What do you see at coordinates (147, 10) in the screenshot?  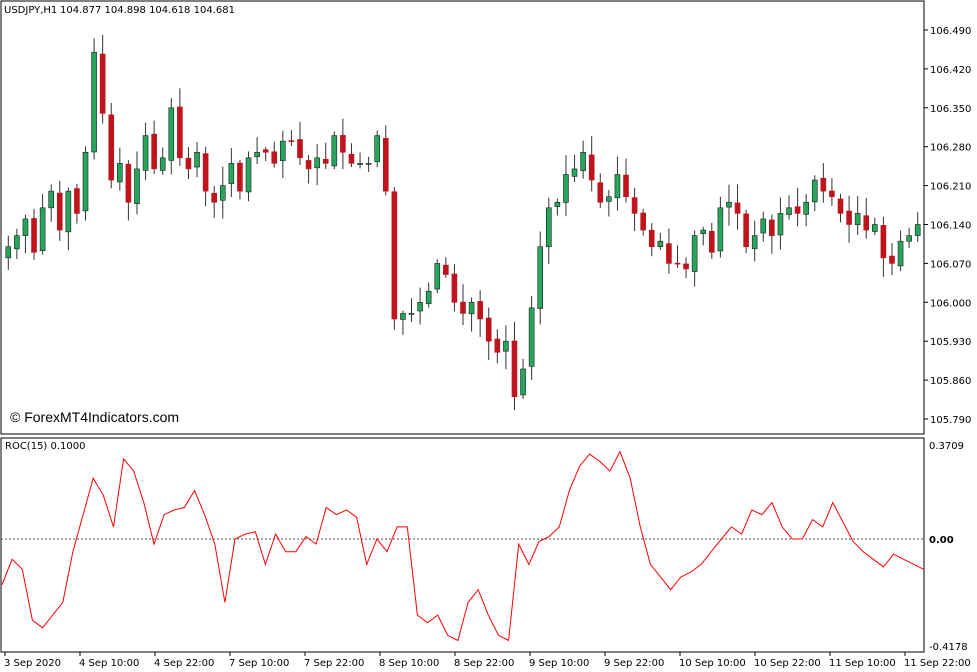 I see `ohlc-values: 104.877 104.898 104.618 104.681` at bounding box center [147, 10].